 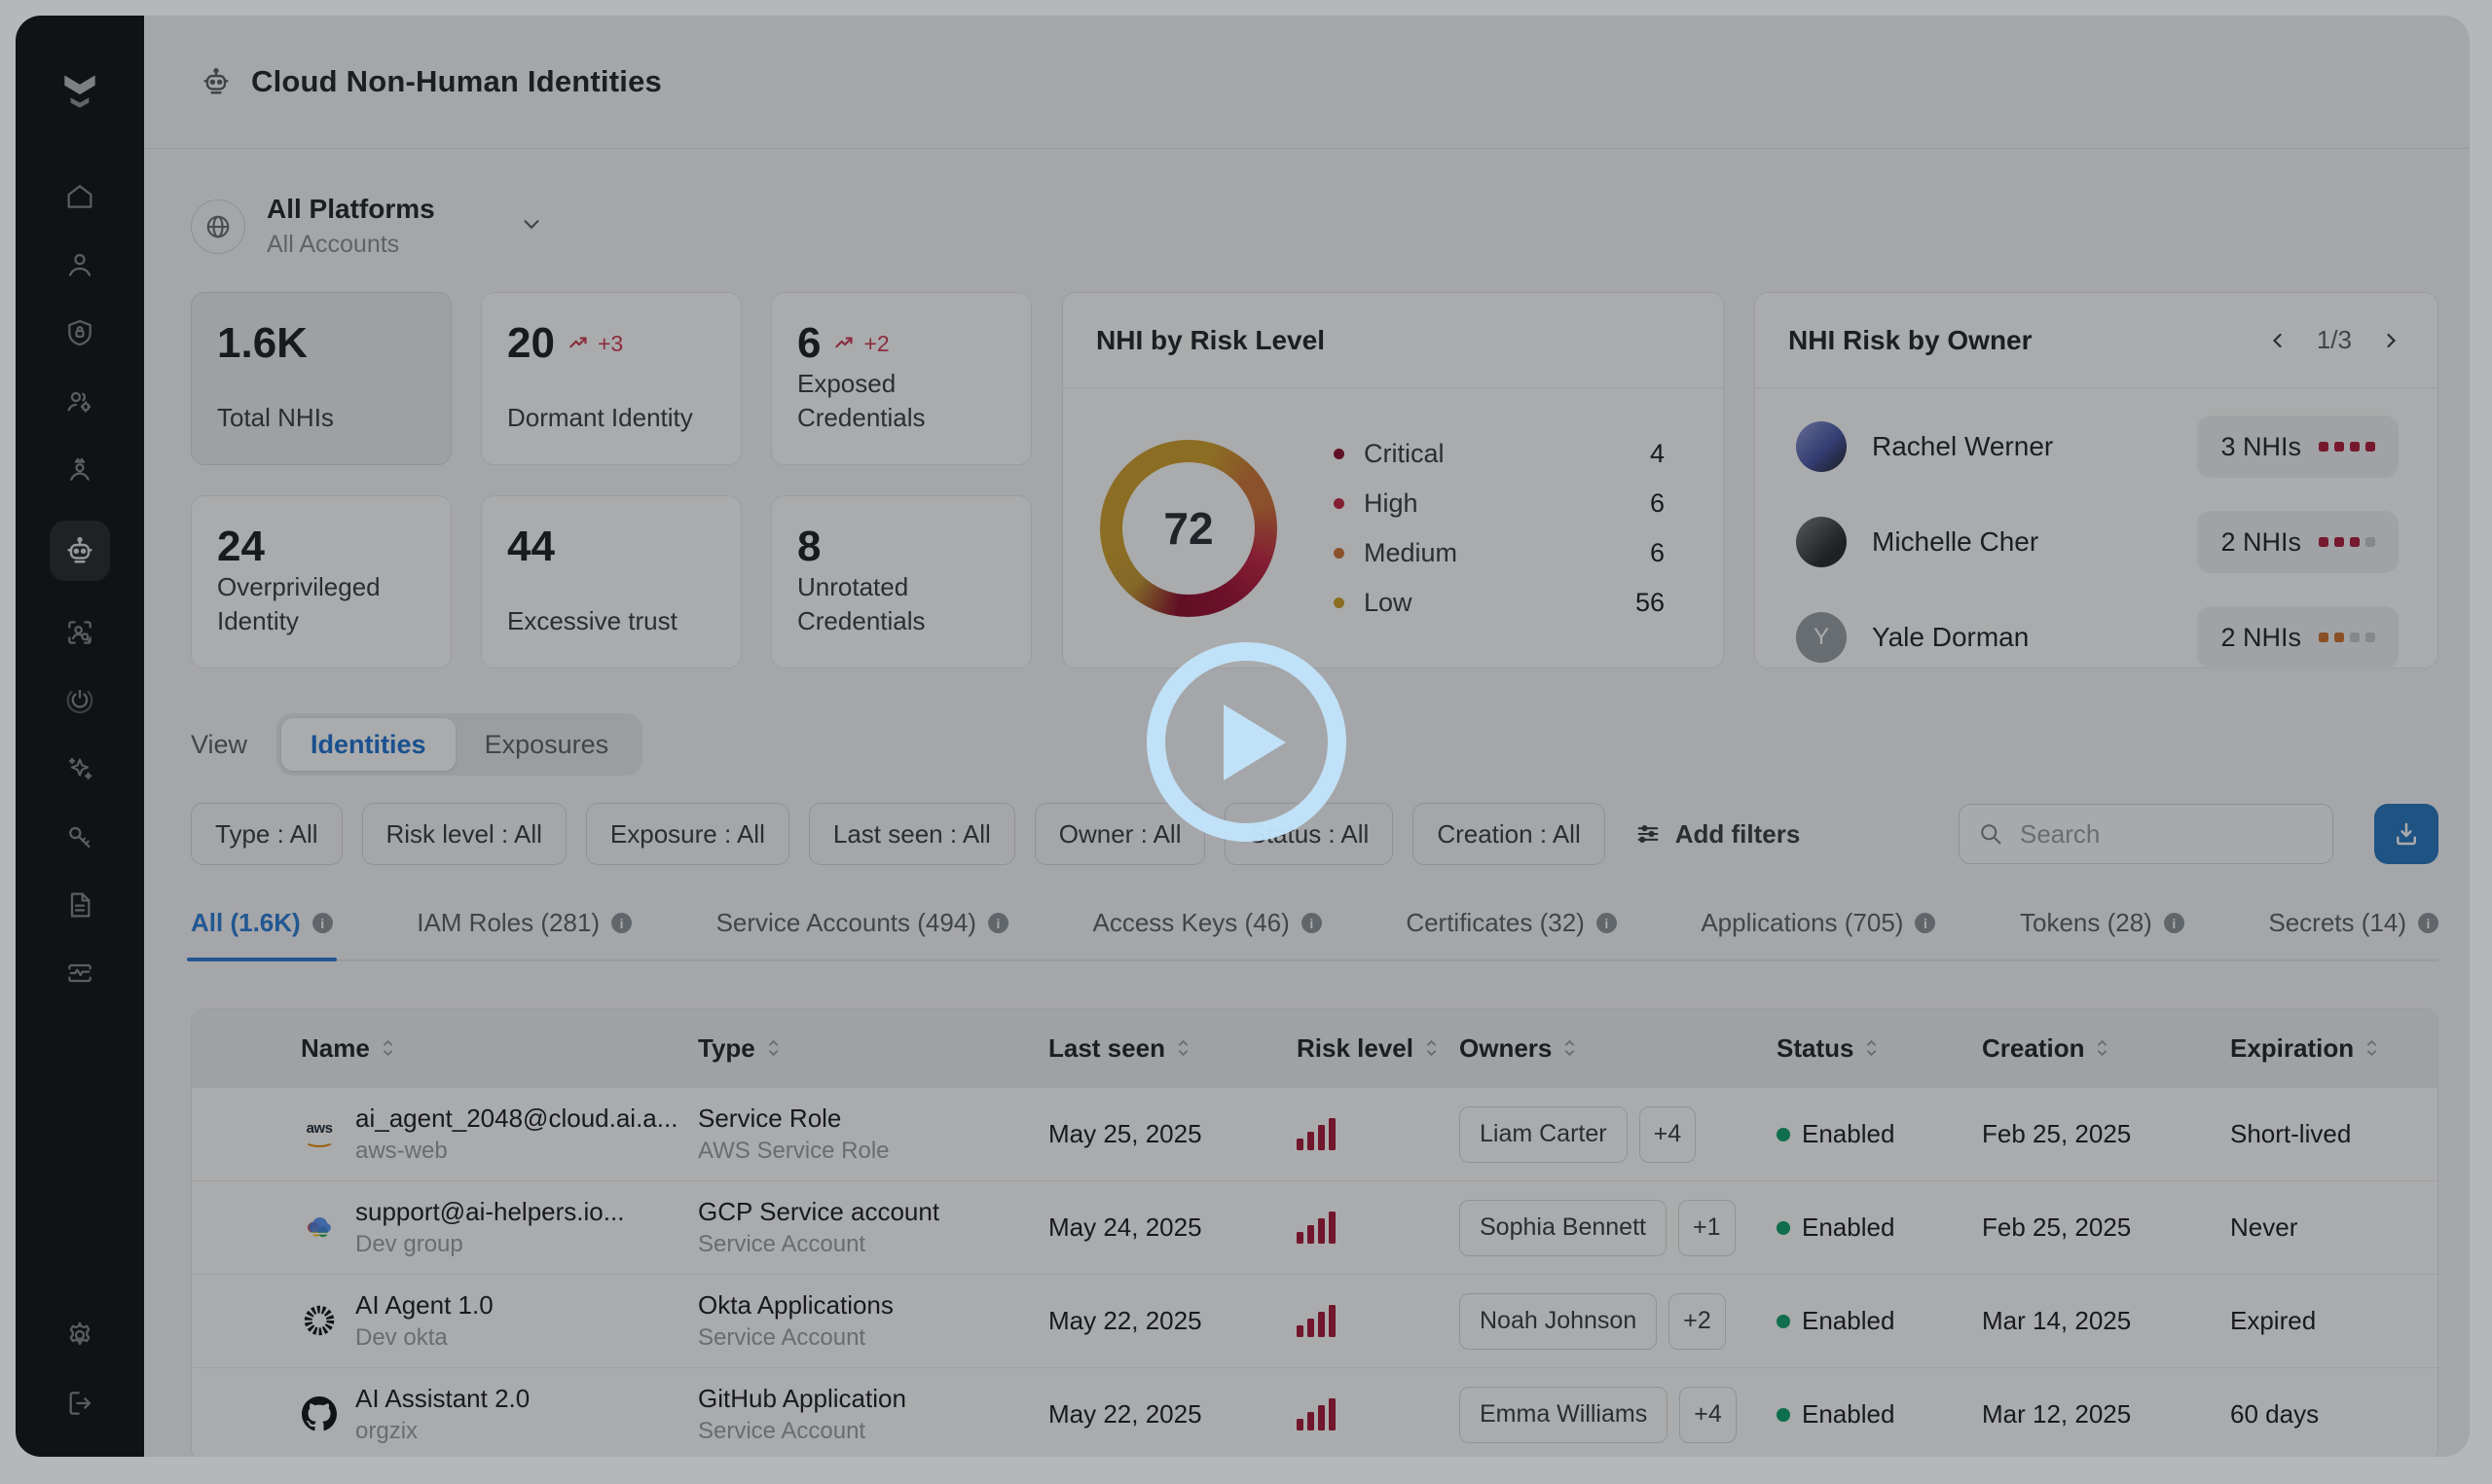 I want to click on search-input, so click(x=2166, y=834).